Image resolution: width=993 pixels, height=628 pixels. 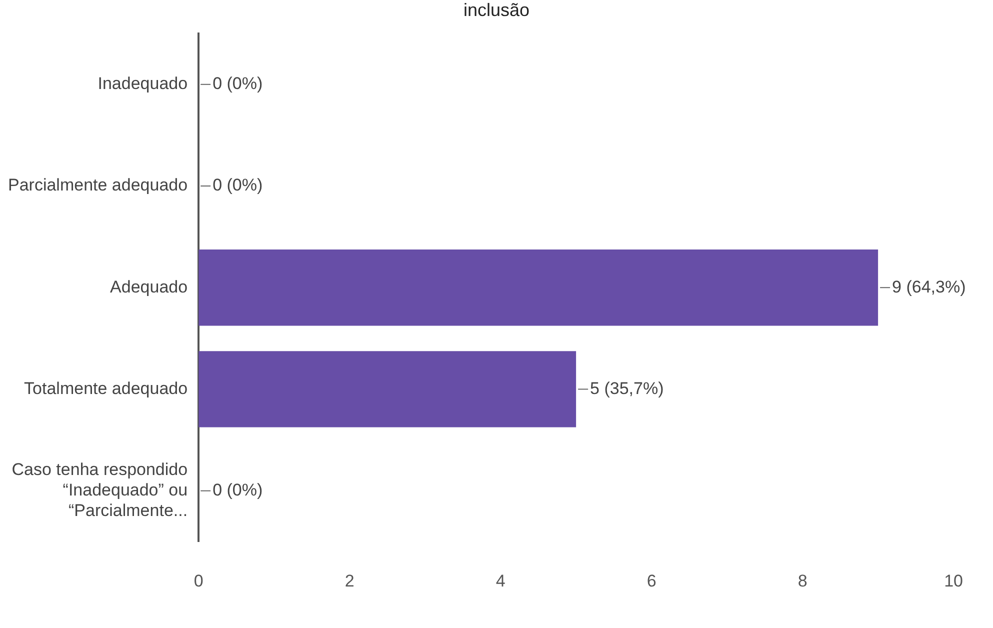 I want to click on y-tick-label: Adequado, so click(x=149, y=286).